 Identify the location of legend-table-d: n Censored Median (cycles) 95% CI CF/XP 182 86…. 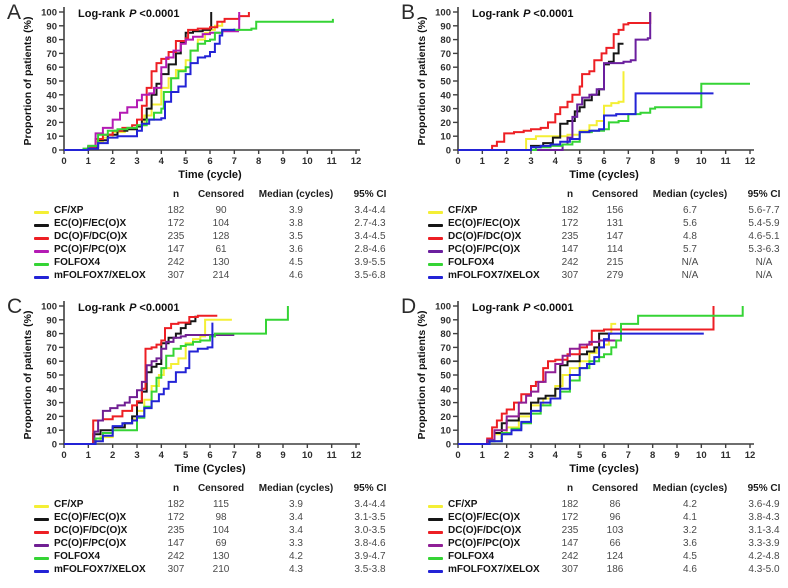
(591, 528).